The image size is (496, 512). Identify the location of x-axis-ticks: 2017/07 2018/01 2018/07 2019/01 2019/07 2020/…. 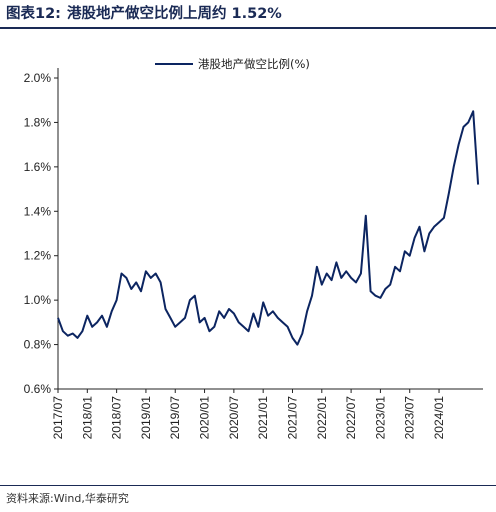
(248, 414).